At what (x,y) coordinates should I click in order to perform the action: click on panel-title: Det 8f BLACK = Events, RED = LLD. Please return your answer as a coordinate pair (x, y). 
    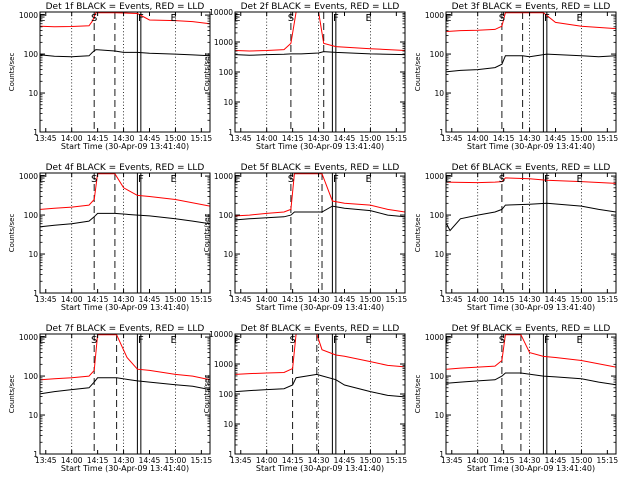
    Looking at the image, I should click on (320, 329).